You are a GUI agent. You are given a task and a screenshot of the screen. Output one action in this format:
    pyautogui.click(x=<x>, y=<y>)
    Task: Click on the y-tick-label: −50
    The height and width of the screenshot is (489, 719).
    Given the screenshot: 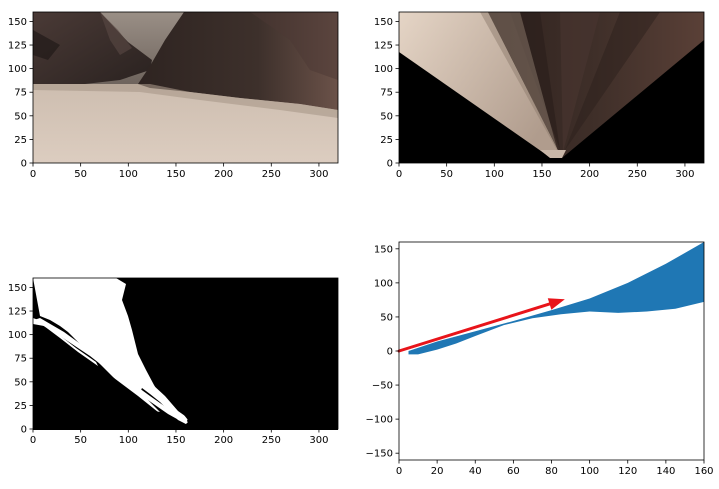 What is the action you would take?
    pyautogui.click(x=382, y=386)
    